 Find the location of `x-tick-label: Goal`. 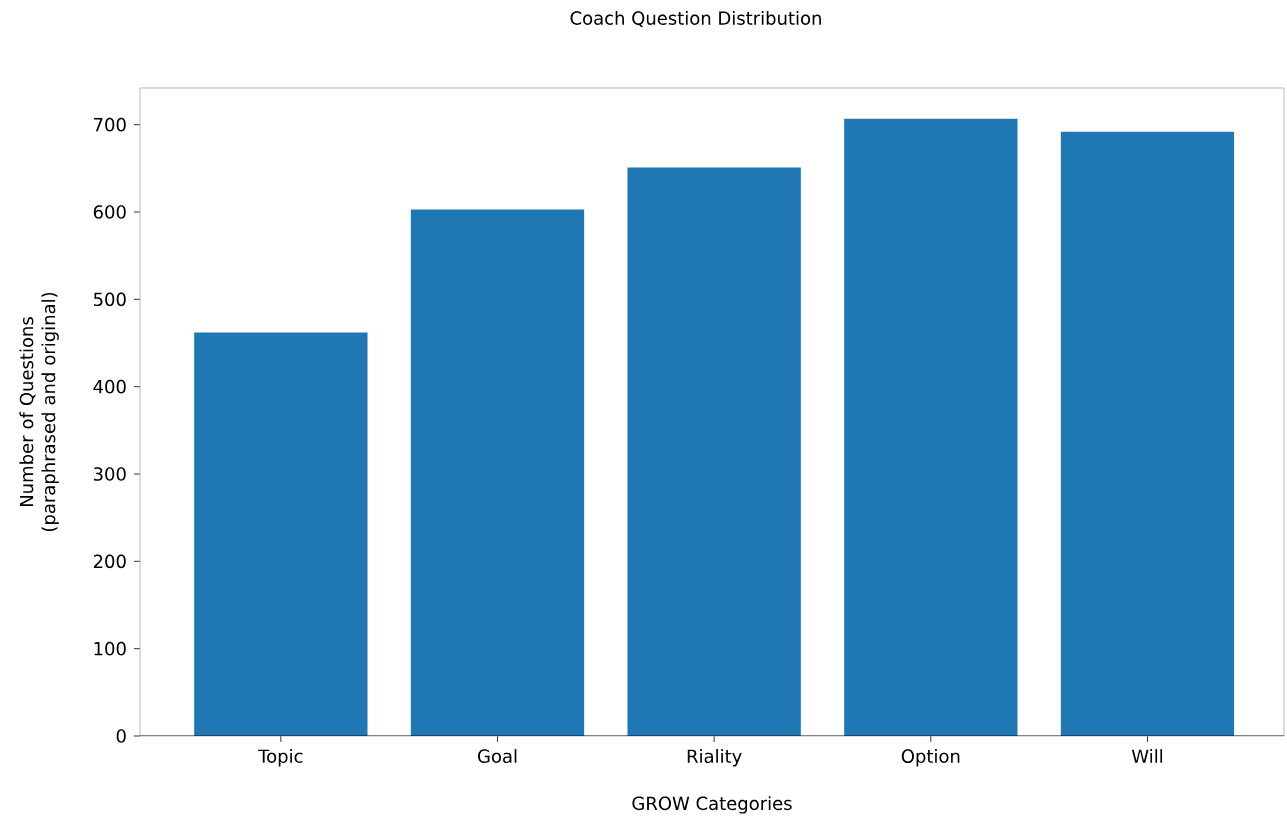

x-tick-label: Goal is located at coordinates (497, 755).